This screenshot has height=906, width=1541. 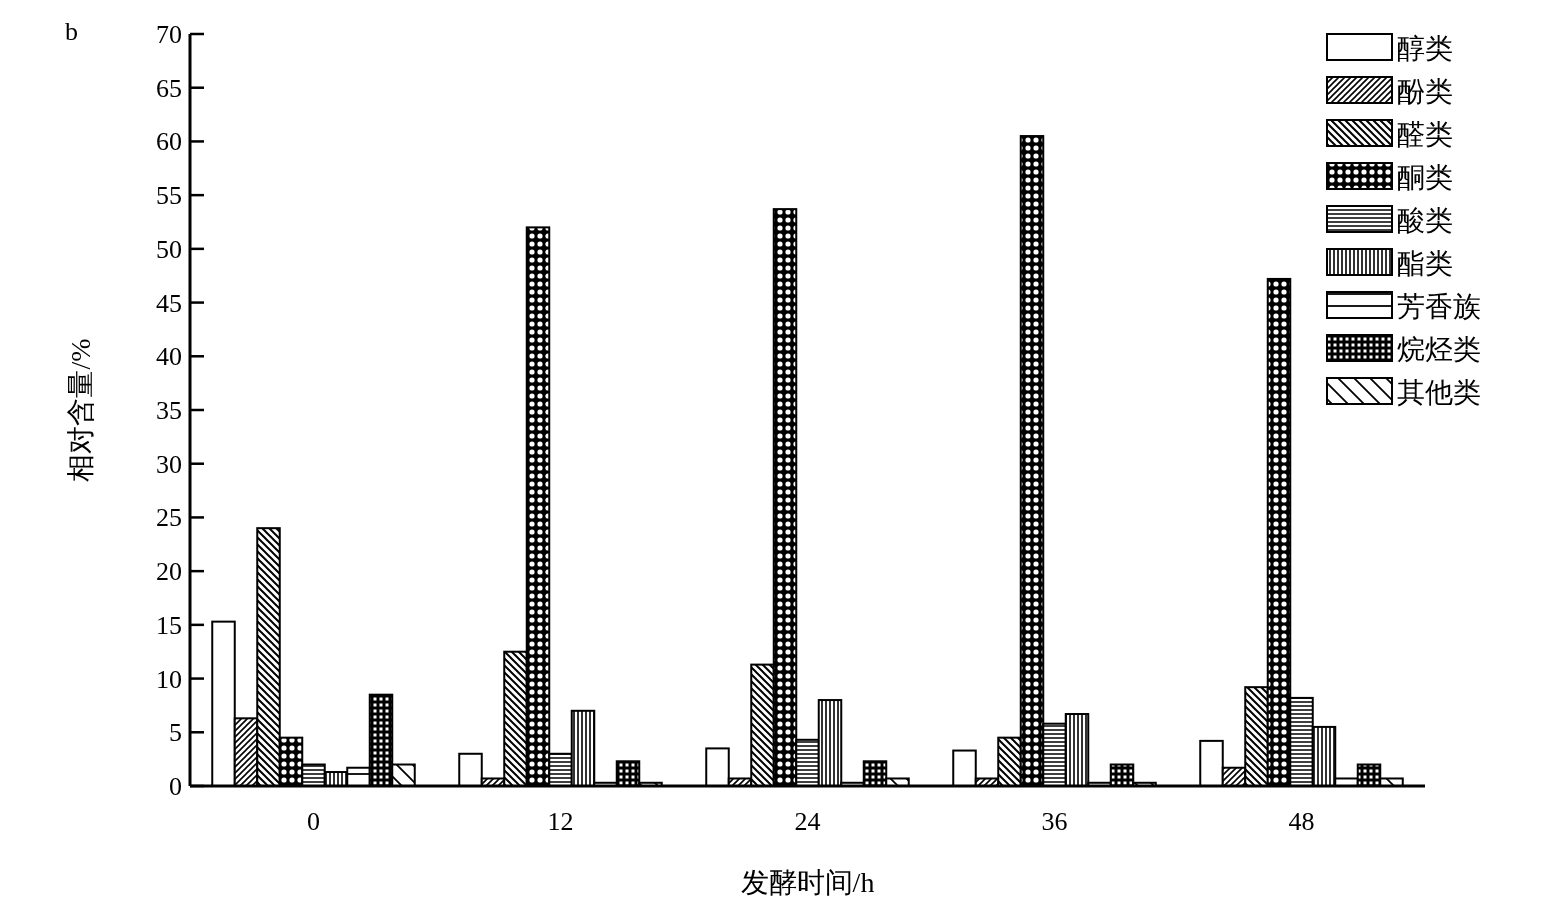 What do you see at coordinates (169, 357) in the screenshot?
I see `y-tick-label: 40` at bounding box center [169, 357].